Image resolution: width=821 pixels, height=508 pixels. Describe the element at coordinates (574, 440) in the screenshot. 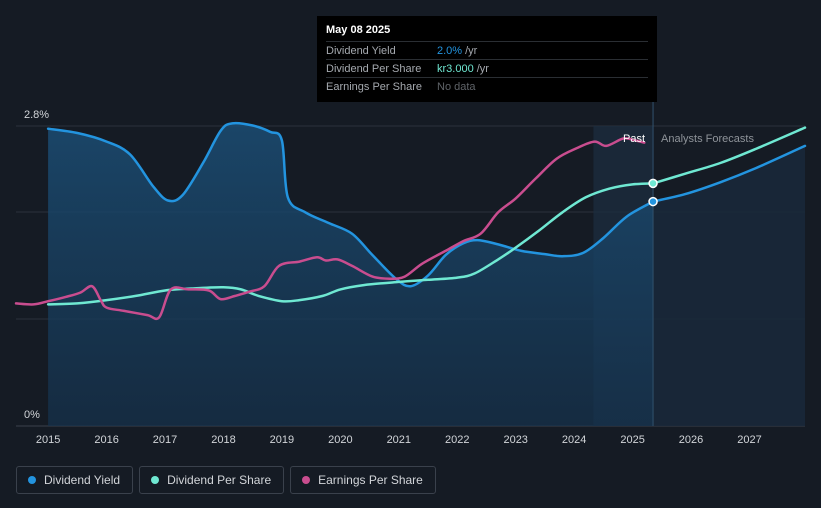

I see `x-tick-label: 2024` at that location.